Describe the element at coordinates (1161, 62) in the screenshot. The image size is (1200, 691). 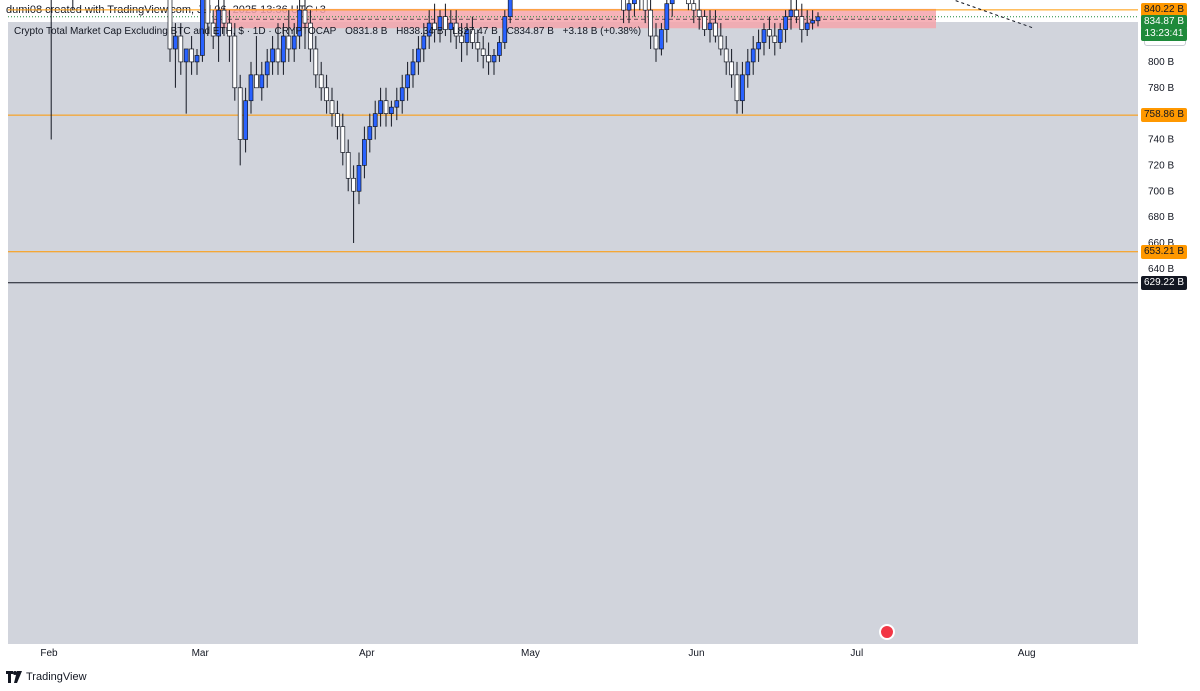
I see `y-tick-label: 800 B` at that location.